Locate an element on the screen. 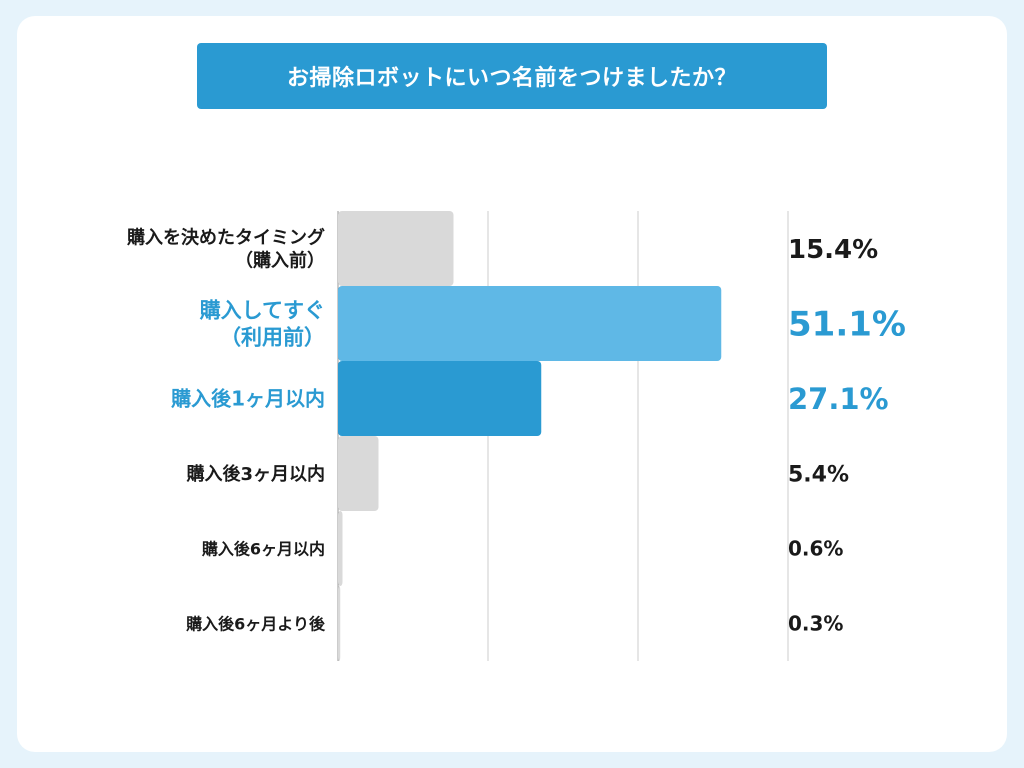 This screenshot has width=1024, height=768. value-label: 51.1% is located at coordinates (847, 325).